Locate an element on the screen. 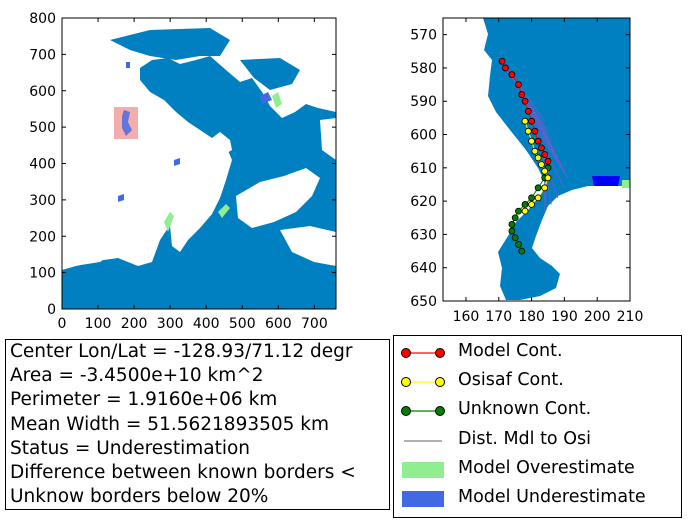  legend-label: Model Overestimate is located at coordinates (546, 467).